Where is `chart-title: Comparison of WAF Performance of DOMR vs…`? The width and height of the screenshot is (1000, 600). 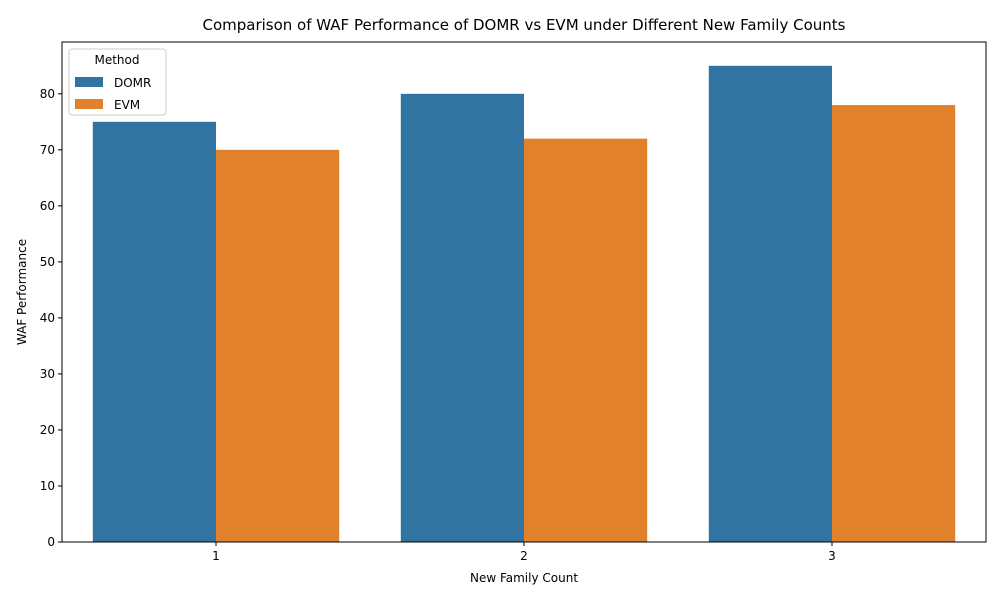 chart-title: Comparison of WAF Performance of DOMR vs… is located at coordinates (523, 25).